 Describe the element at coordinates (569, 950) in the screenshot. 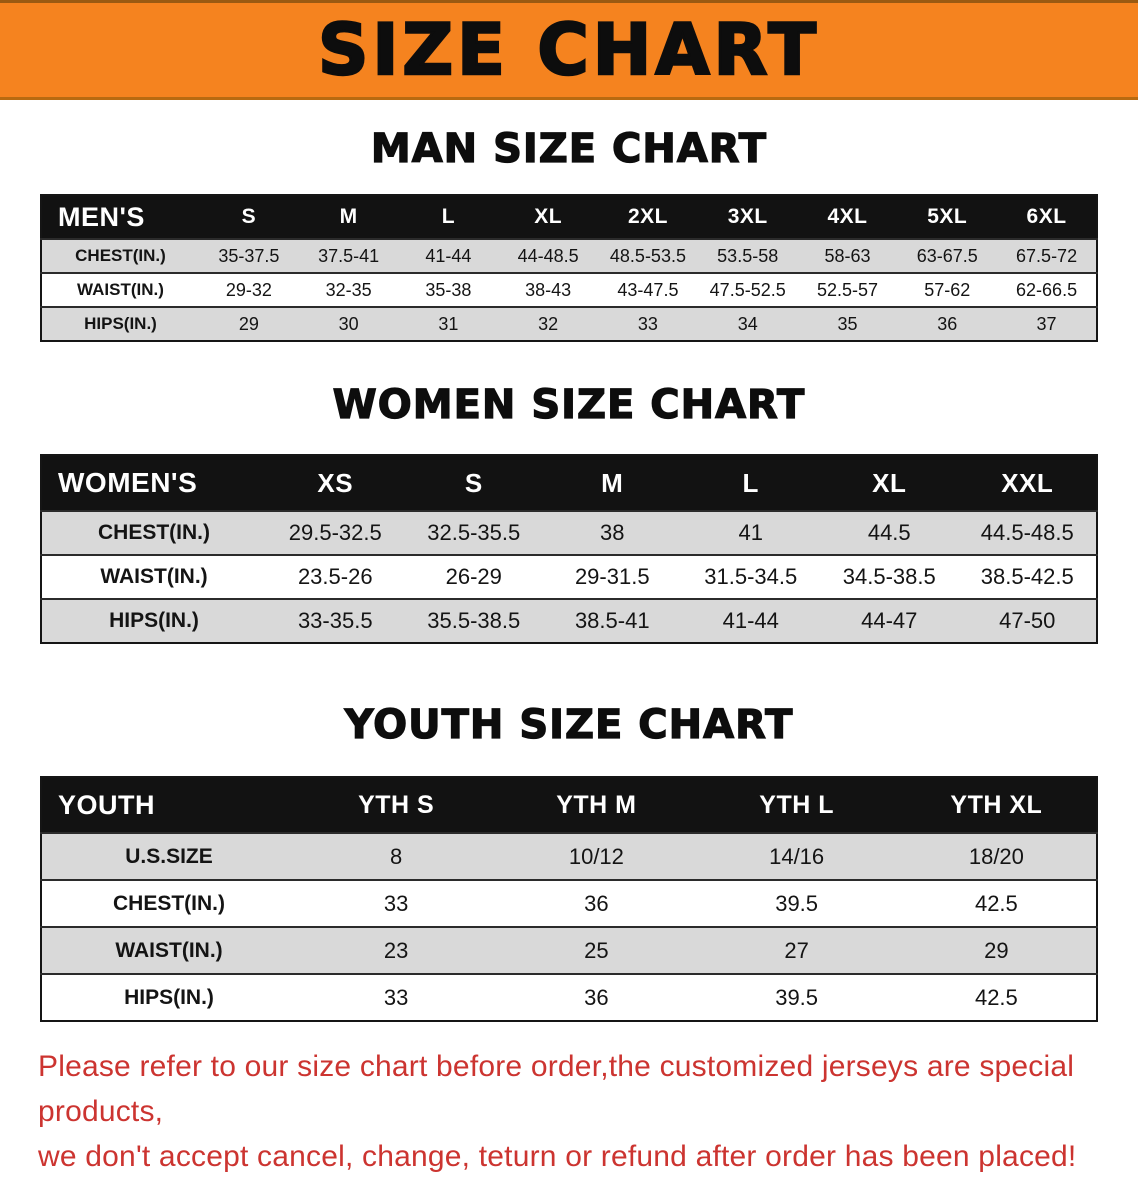

I see `table-row: WAIST(IN.) 23 25 27 29` at that location.